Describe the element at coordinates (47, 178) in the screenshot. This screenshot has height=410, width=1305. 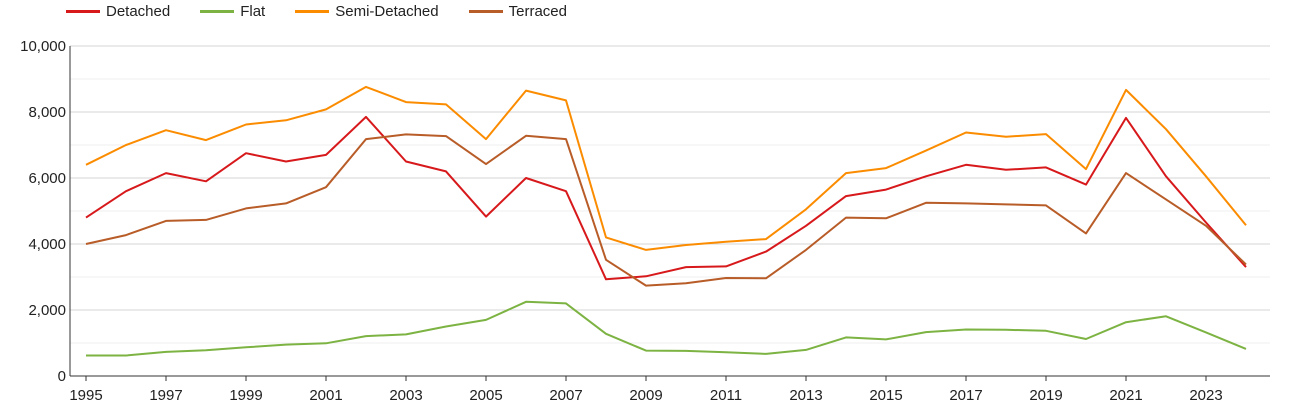
I see `y-tick-label: 6,000` at that location.